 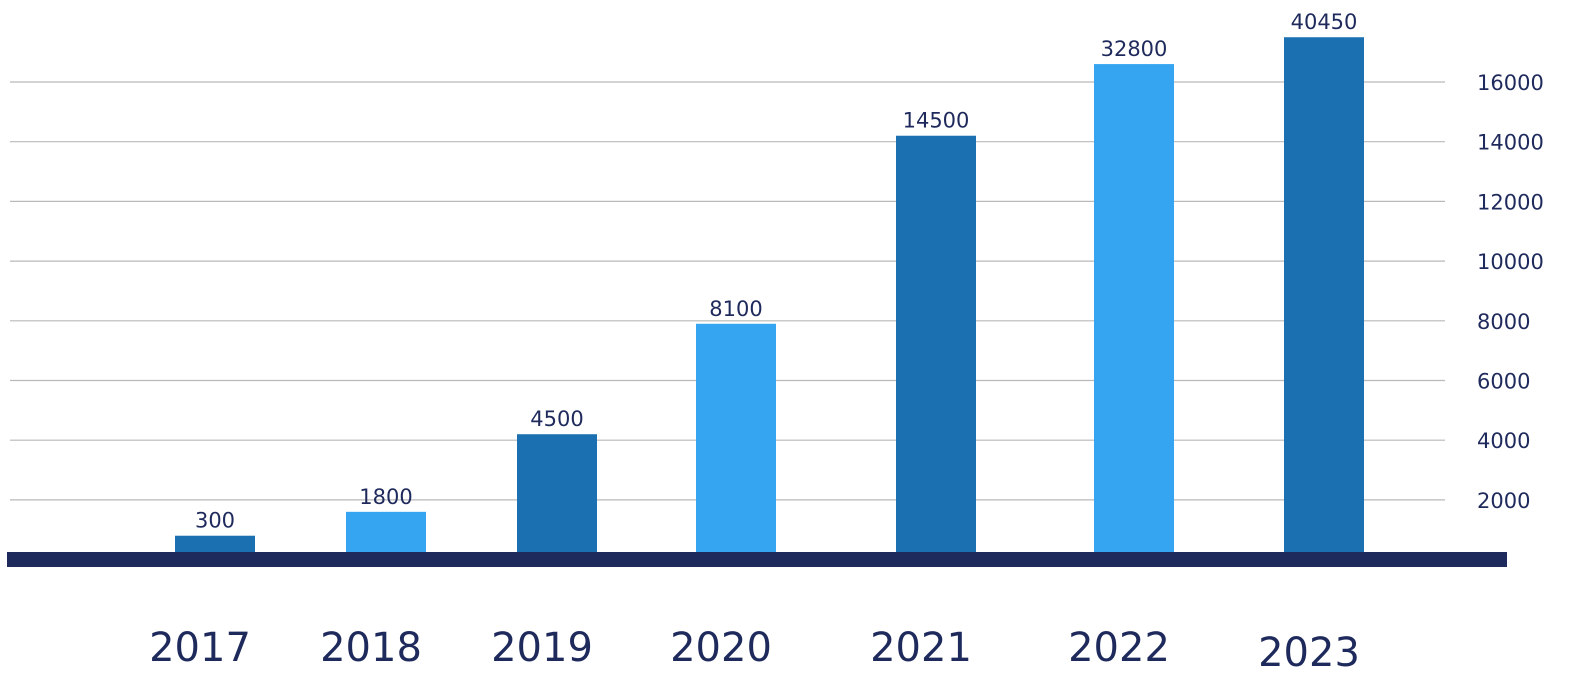 I want to click on x-category-label-2017: 2017, so click(x=200, y=648).